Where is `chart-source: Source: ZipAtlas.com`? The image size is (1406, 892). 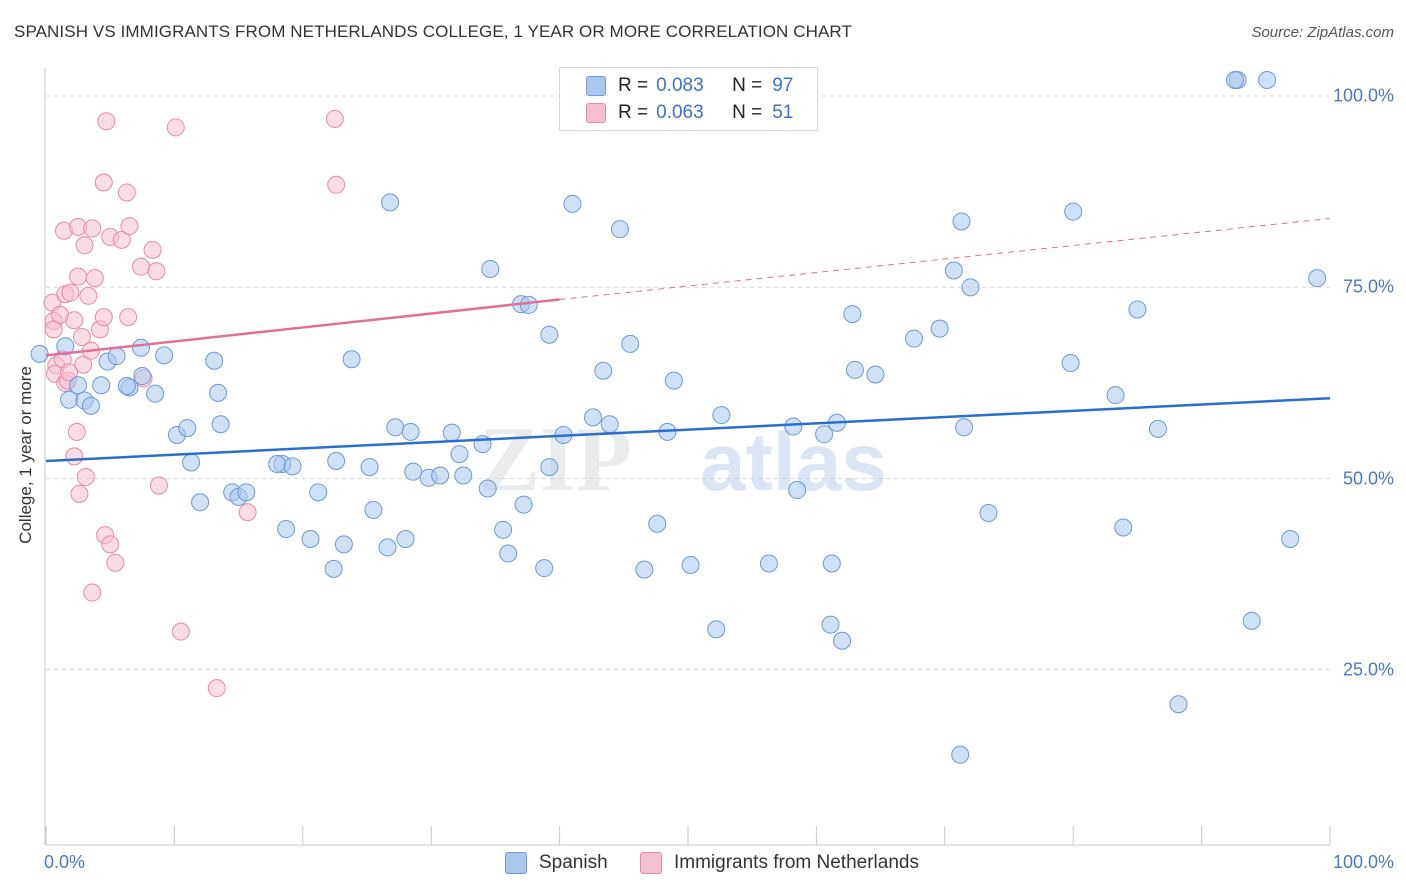 chart-source: Source: ZipAtlas.com is located at coordinates (1322, 32).